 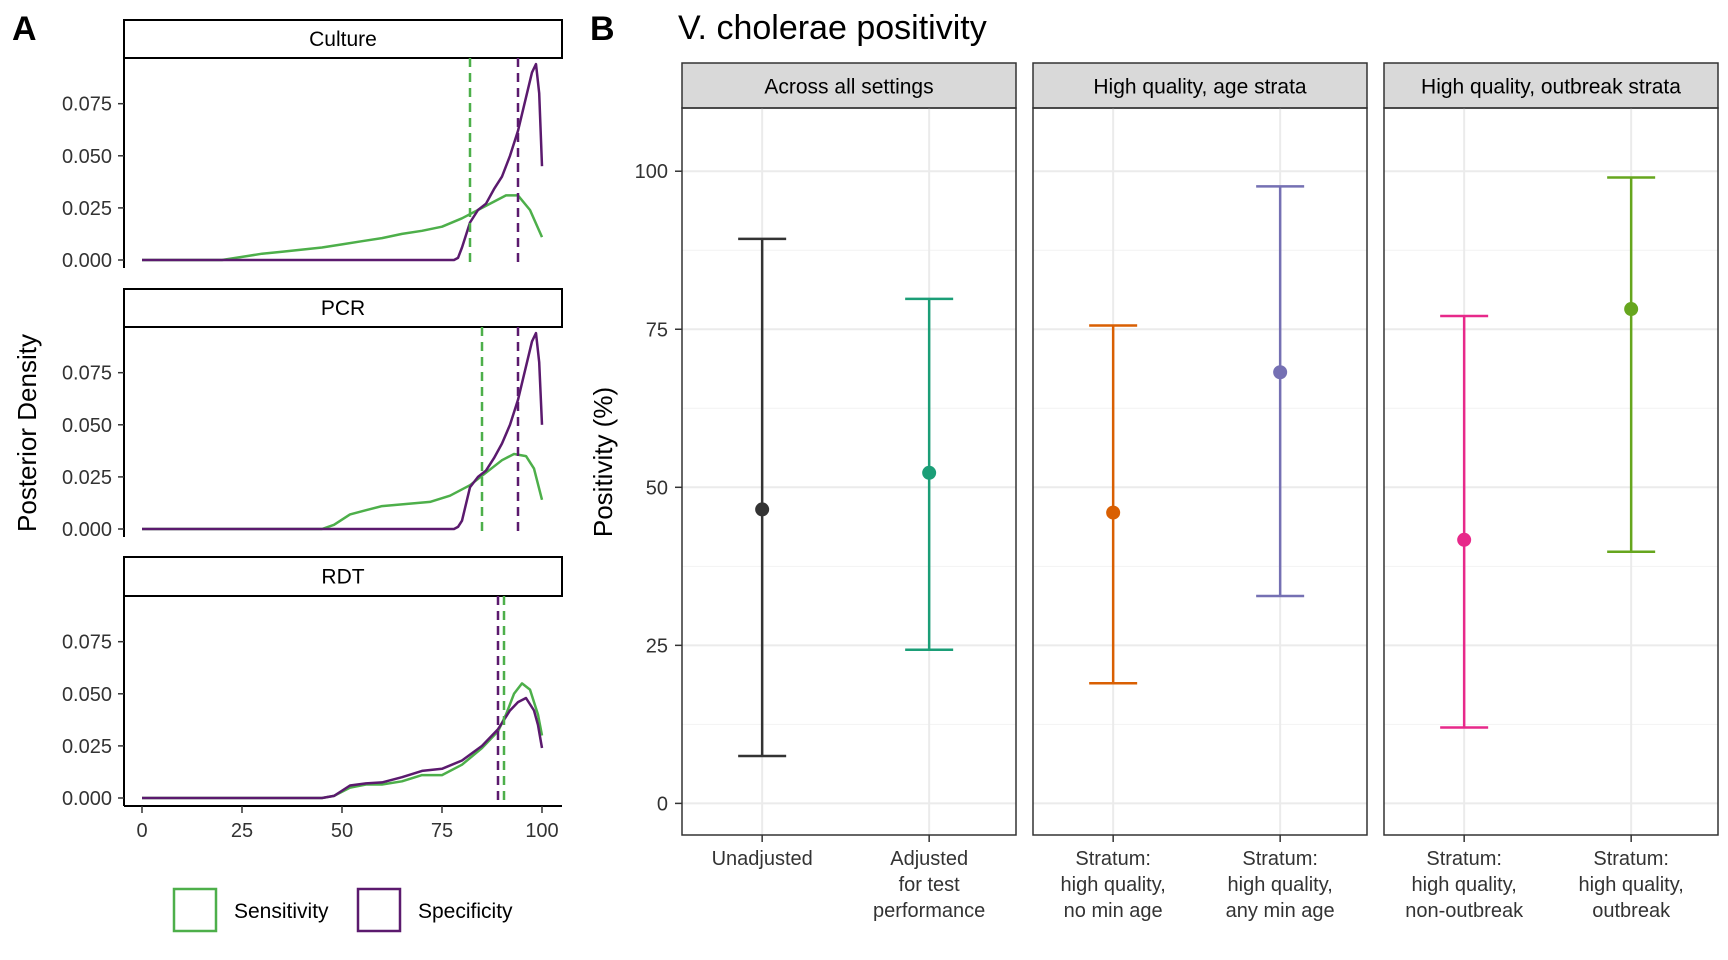 What do you see at coordinates (1631, 911) in the screenshot?
I see `x-category-label: outbreak` at bounding box center [1631, 911].